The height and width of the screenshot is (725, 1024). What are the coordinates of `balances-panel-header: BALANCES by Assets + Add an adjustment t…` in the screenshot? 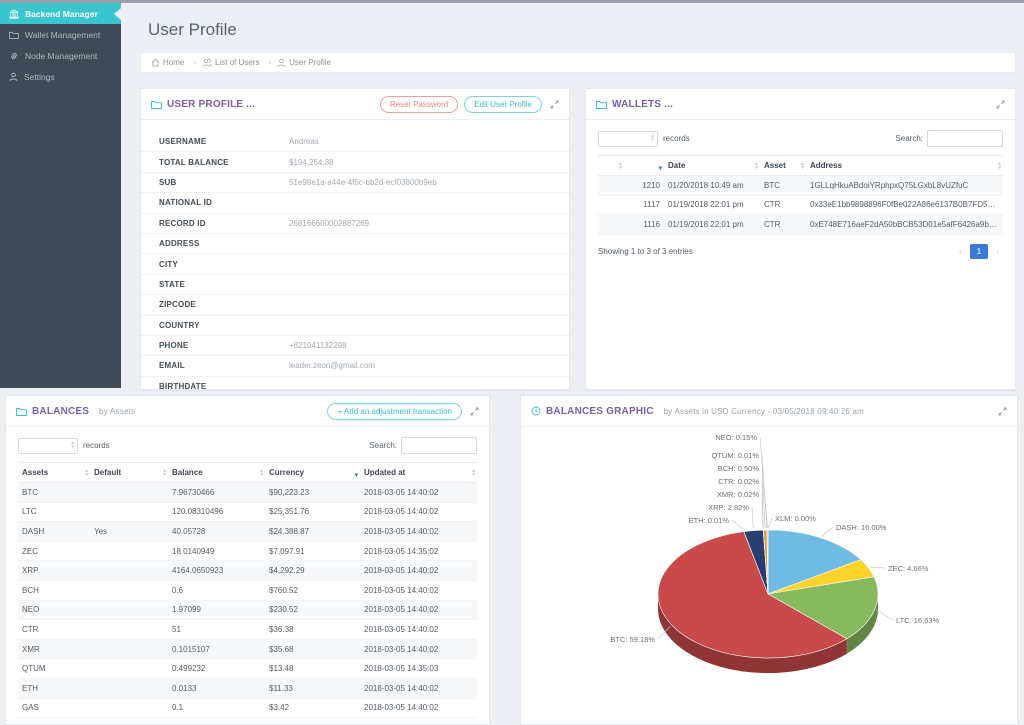 It's located at (247, 411).